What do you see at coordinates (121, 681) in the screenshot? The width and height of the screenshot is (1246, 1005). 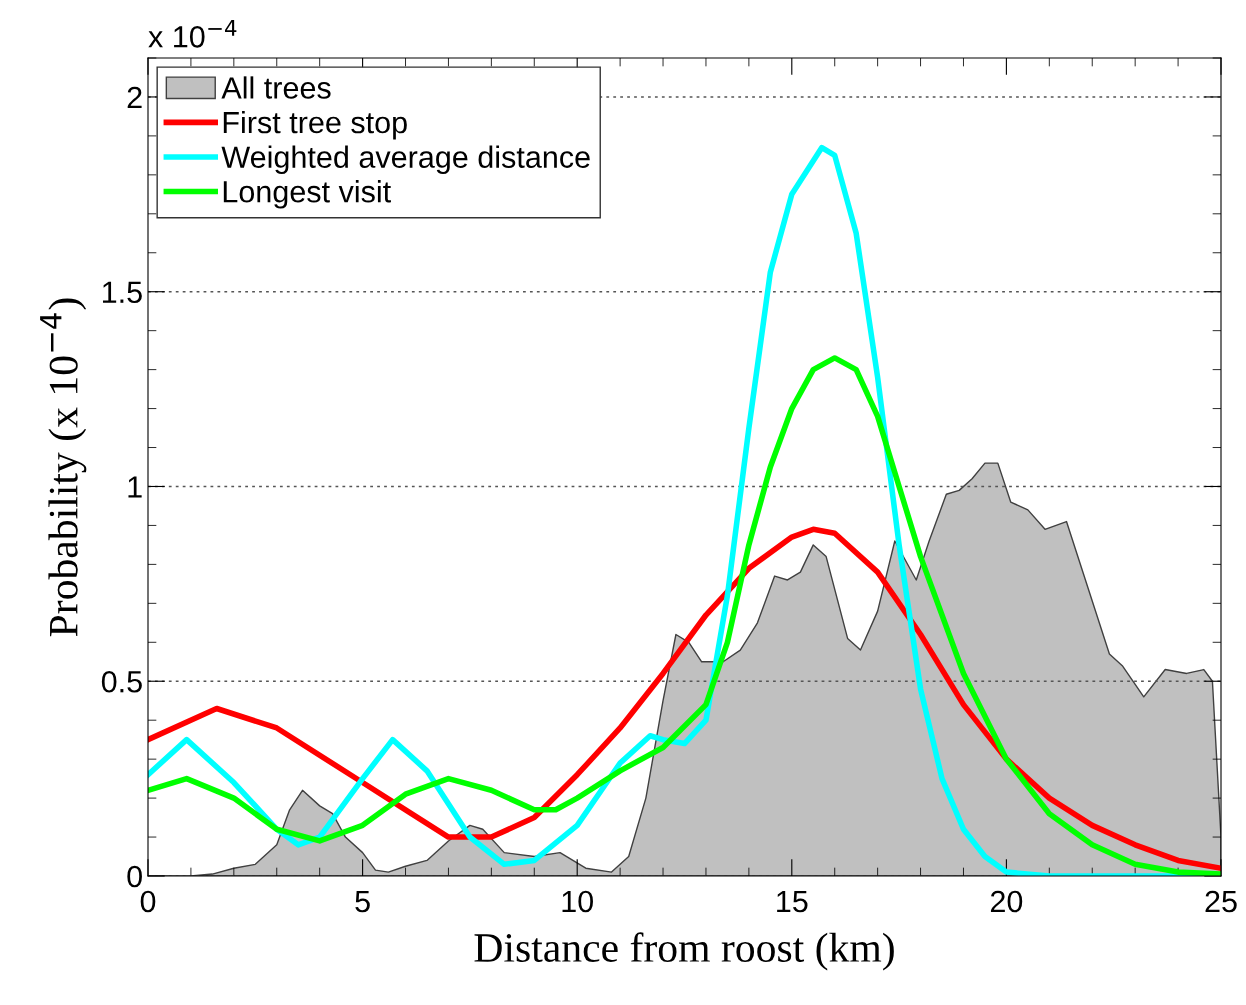 I see `y-tick-label: 0.5` at bounding box center [121, 681].